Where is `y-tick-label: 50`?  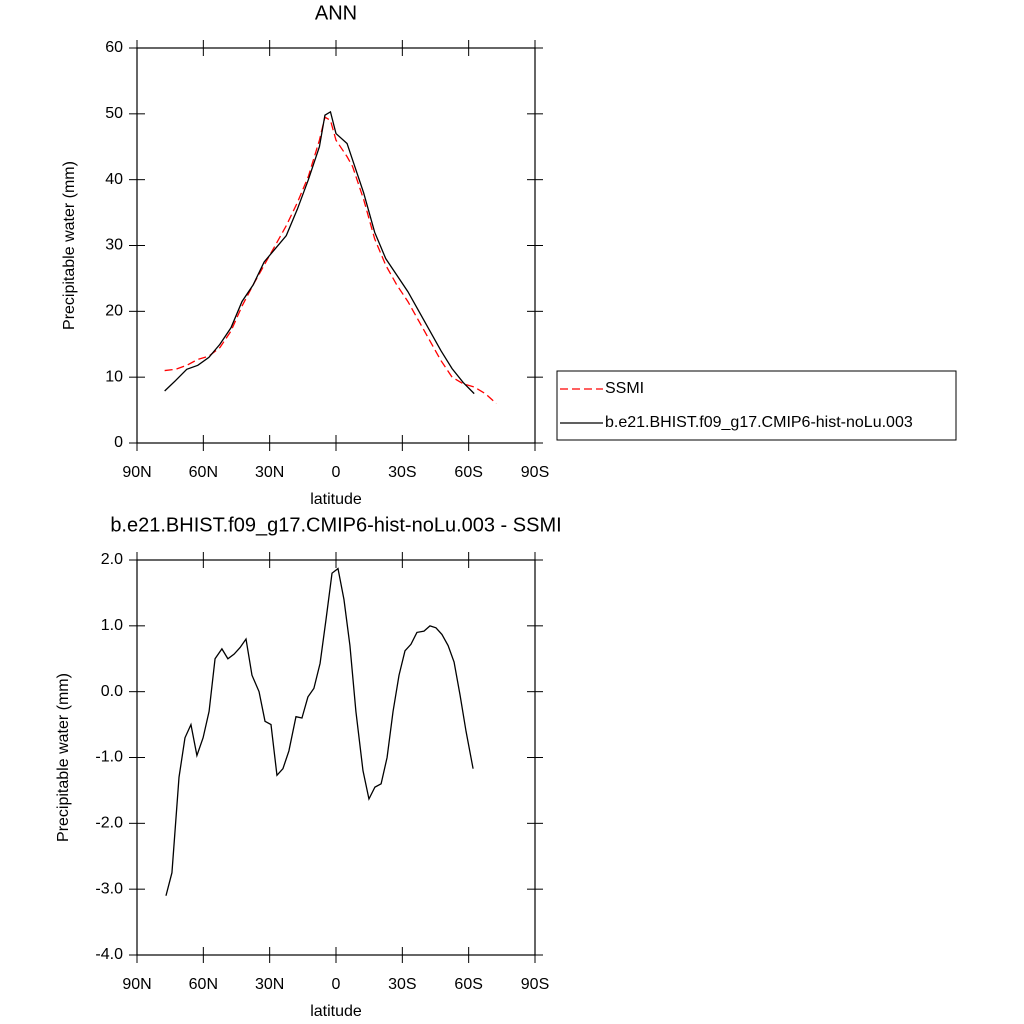 y-tick-label: 50 is located at coordinates (114, 113).